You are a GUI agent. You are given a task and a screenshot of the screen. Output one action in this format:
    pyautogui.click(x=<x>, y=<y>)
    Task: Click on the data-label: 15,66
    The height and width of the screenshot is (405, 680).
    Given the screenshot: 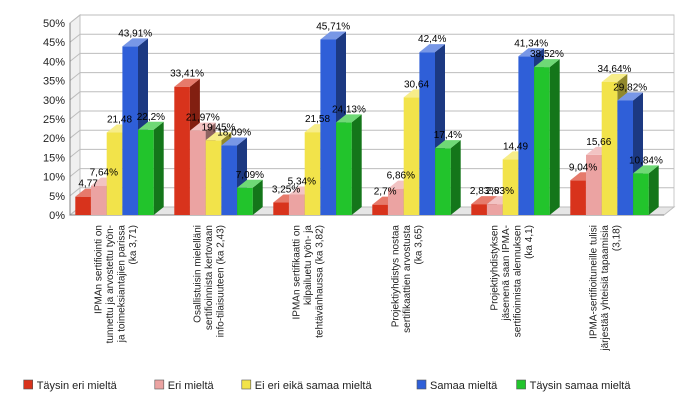 What is the action you would take?
    pyautogui.click(x=598, y=142)
    